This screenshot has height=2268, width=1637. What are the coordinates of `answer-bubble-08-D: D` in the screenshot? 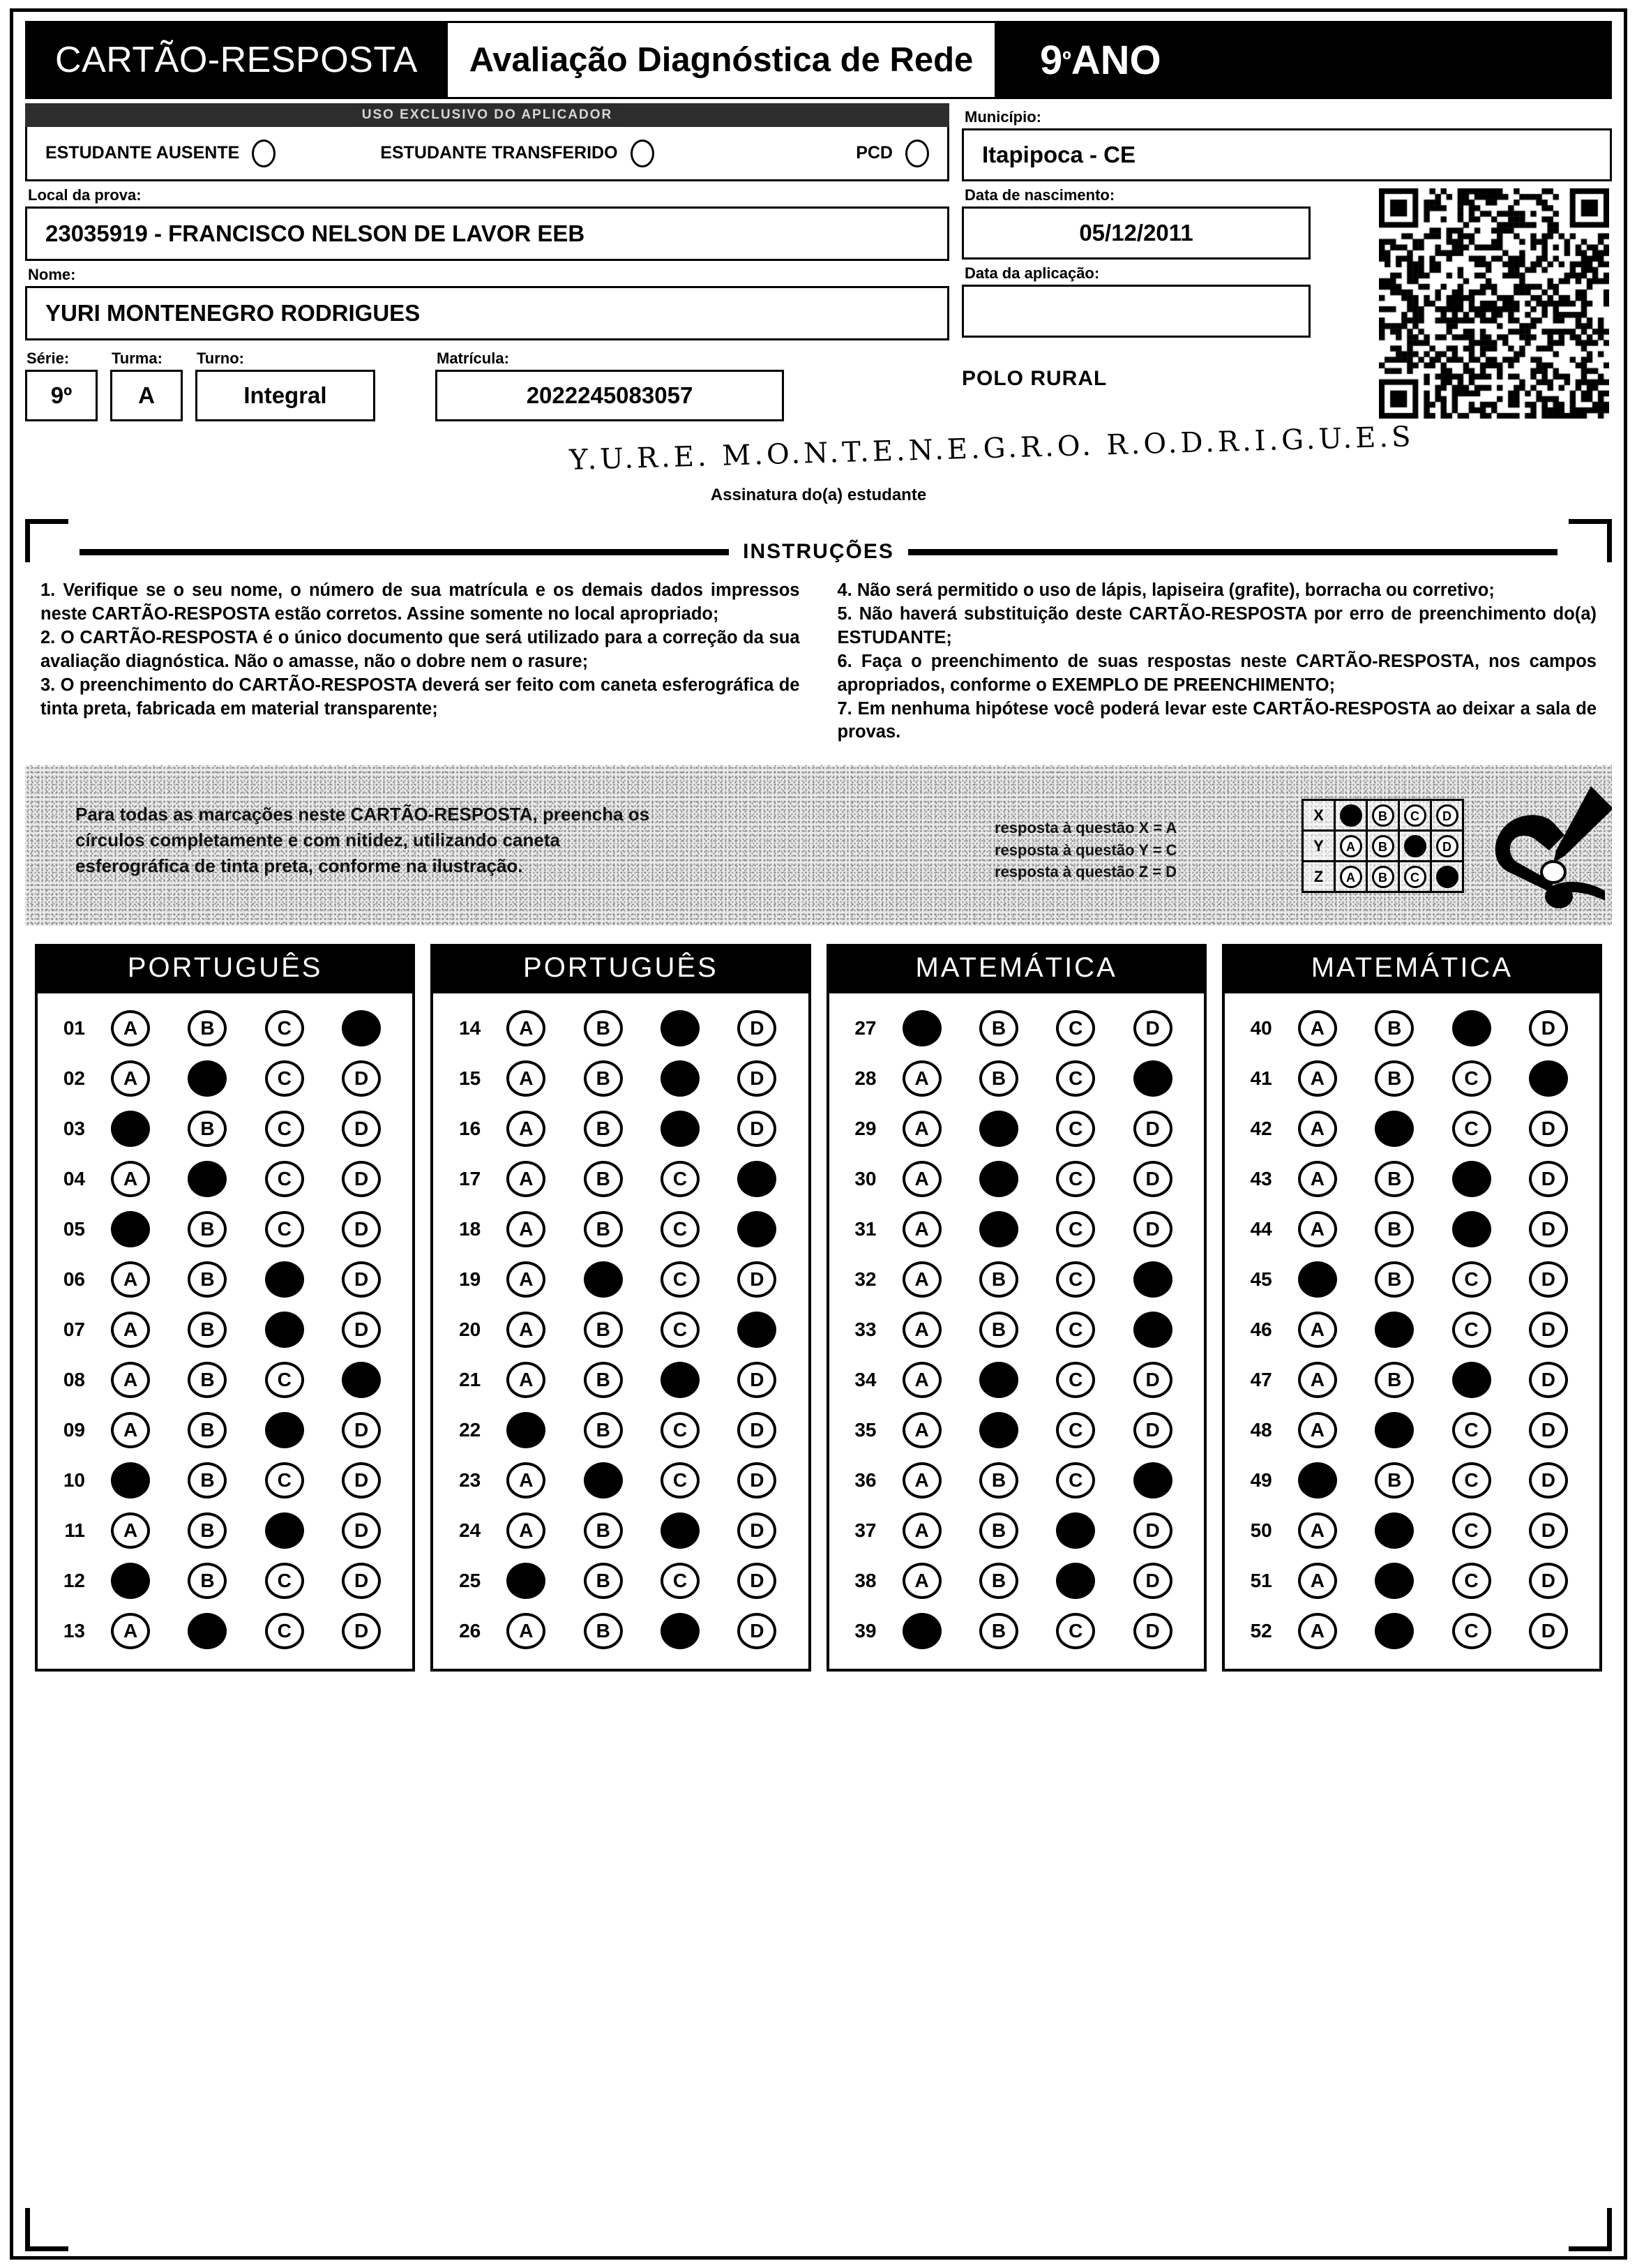 It's located at (362, 1380).